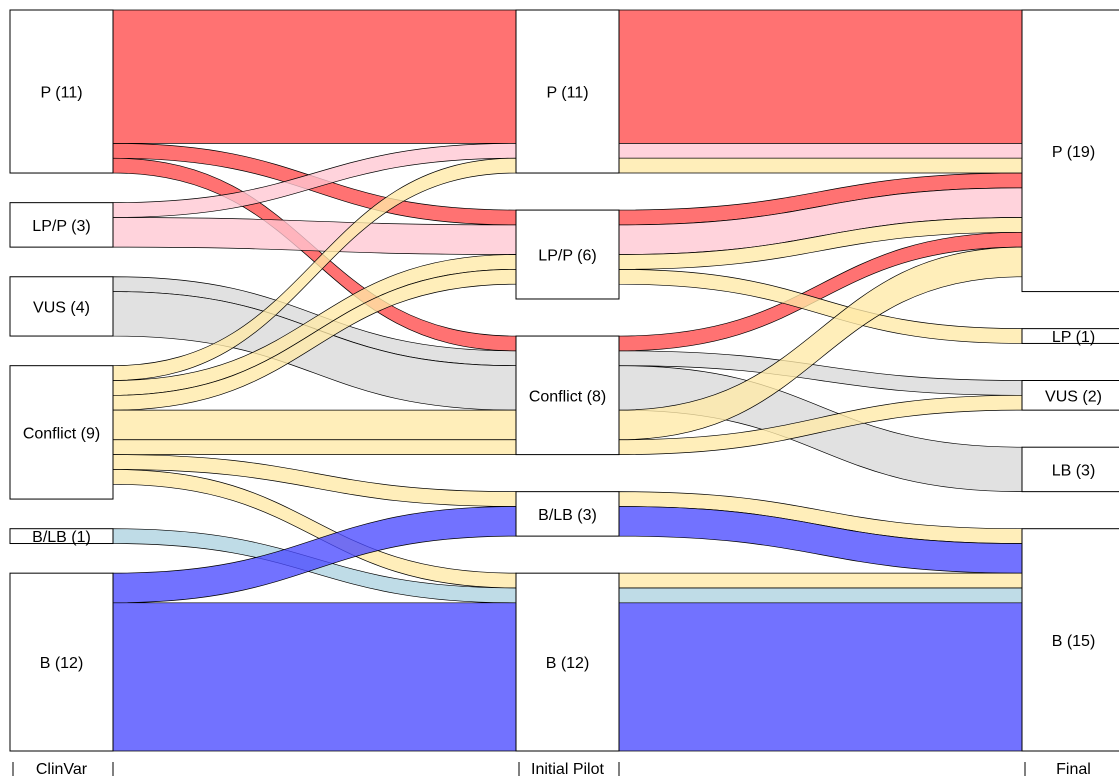 This screenshot has height=778, width=1119. Describe the element at coordinates (314, 76) in the screenshot. I see `flow-p-0-seg0` at that location.